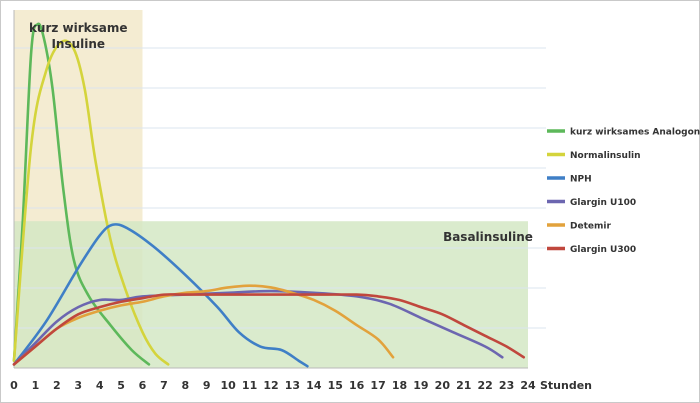 The height and width of the screenshot is (403, 700). What do you see at coordinates (314, 385) in the screenshot?
I see `x-tick-label: 14` at bounding box center [314, 385].